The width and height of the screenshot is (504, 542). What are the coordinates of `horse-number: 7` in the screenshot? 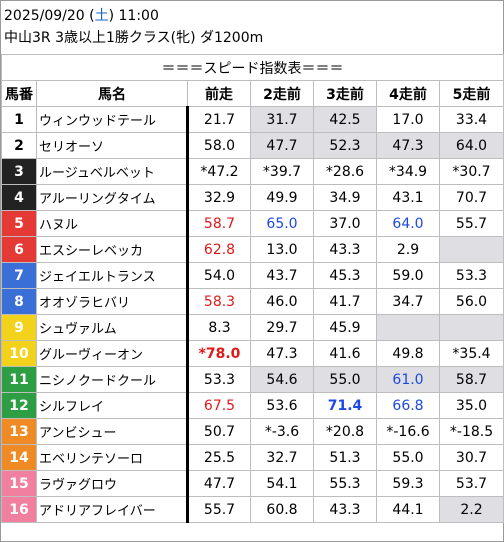 It's located at (19, 275).